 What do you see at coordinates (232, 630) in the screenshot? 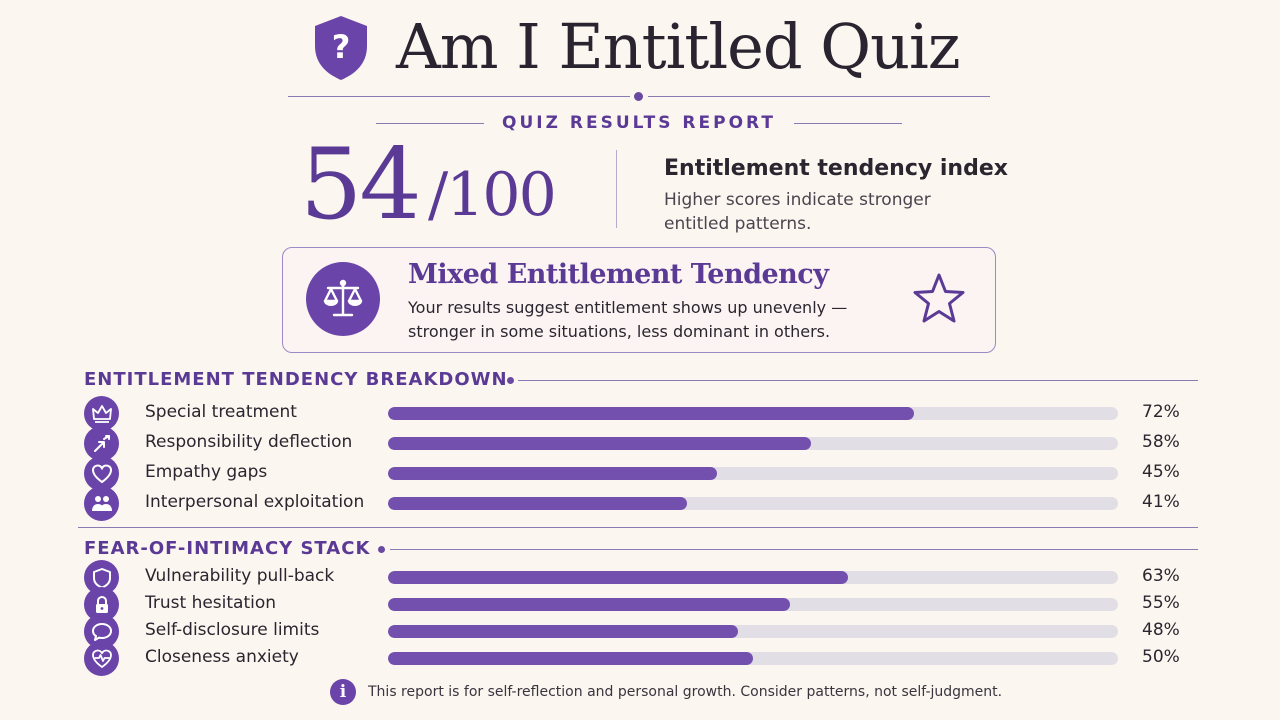
I see `row-label: Self-disclosure limits` at bounding box center [232, 630].